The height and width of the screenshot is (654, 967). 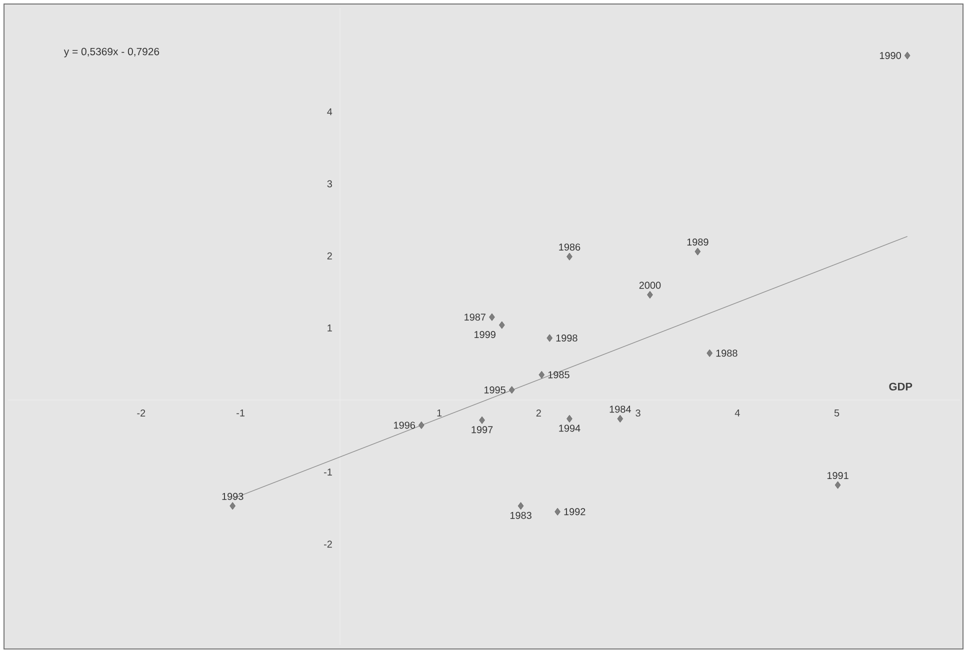 What do you see at coordinates (569, 428) in the screenshot?
I see `annotation: 1994` at bounding box center [569, 428].